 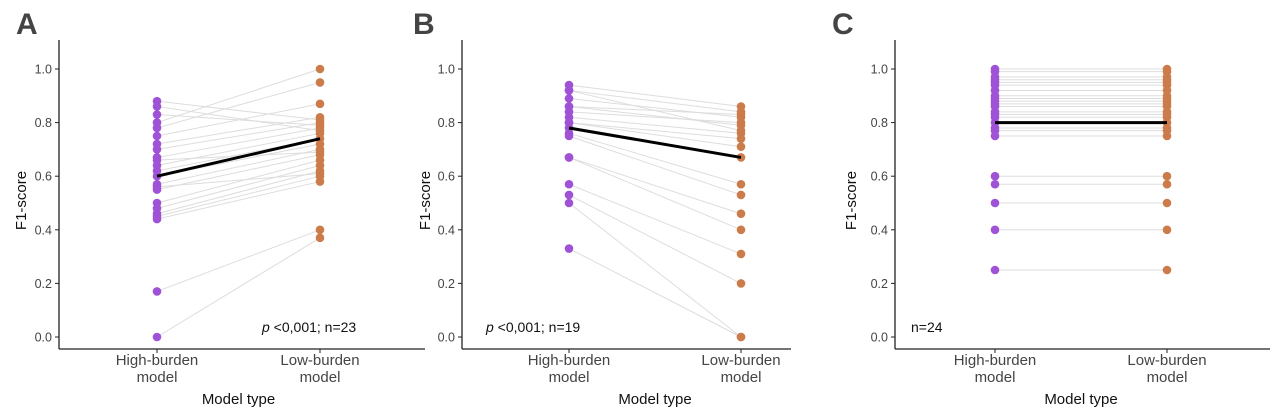 What do you see at coordinates (313, 327) in the screenshot?
I see `stats-text: <0,001; n=23` at bounding box center [313, 327].